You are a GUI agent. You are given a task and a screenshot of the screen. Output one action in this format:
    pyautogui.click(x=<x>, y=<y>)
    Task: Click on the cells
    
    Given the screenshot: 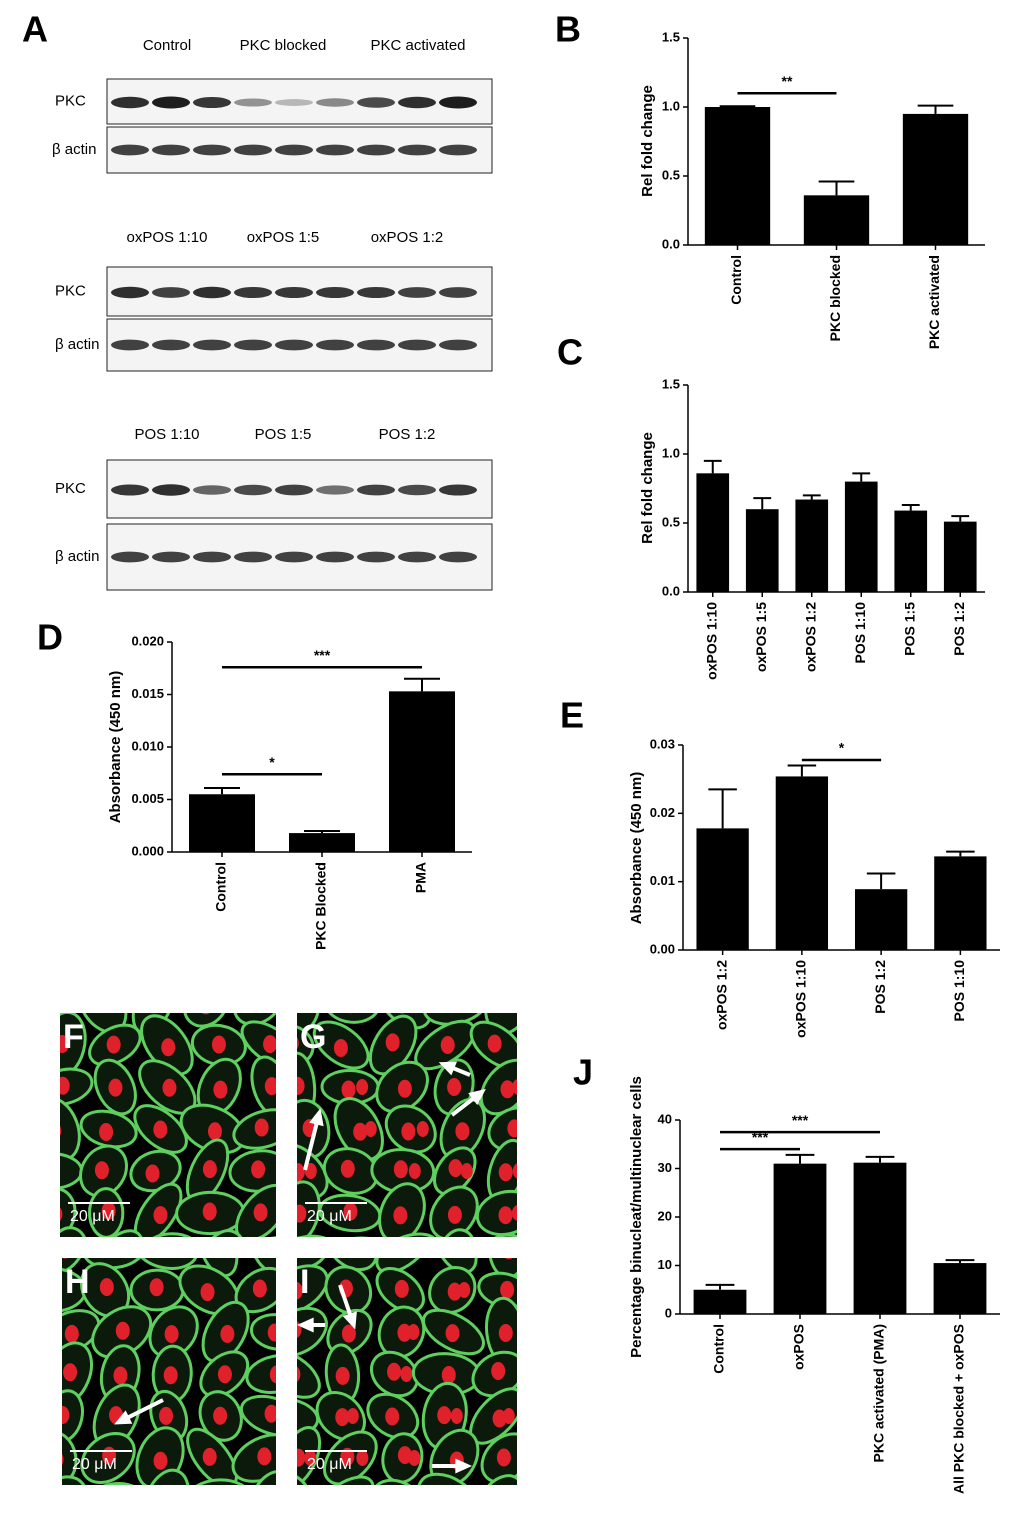 What is the action you would take?
    pyautogui.click(x=169, y=1373)
    